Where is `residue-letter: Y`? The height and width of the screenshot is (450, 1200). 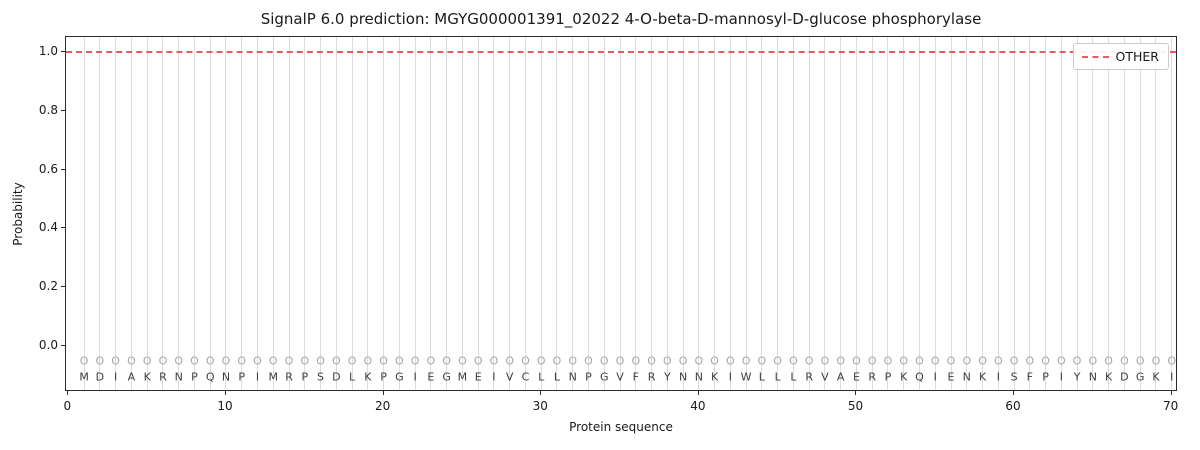
residue-letter: Y is located at coordinates (1077, 377).